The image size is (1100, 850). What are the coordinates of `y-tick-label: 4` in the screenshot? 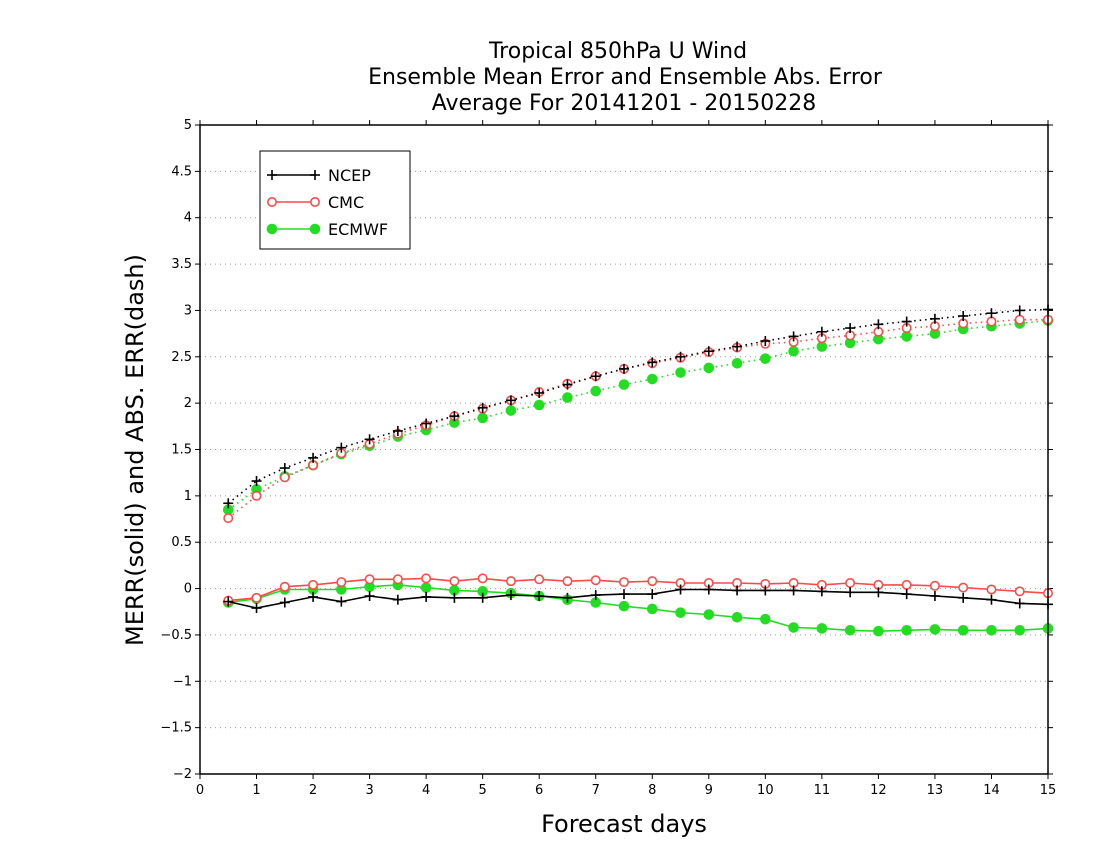 It's located at (188, 218).